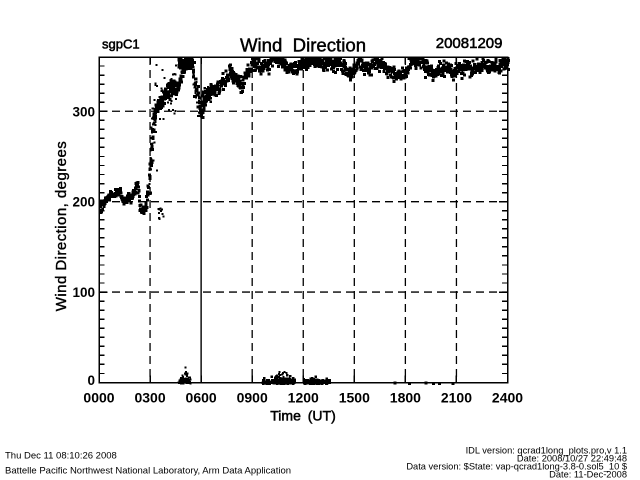  I want to click on svg-text: 100, so click(83, 292).